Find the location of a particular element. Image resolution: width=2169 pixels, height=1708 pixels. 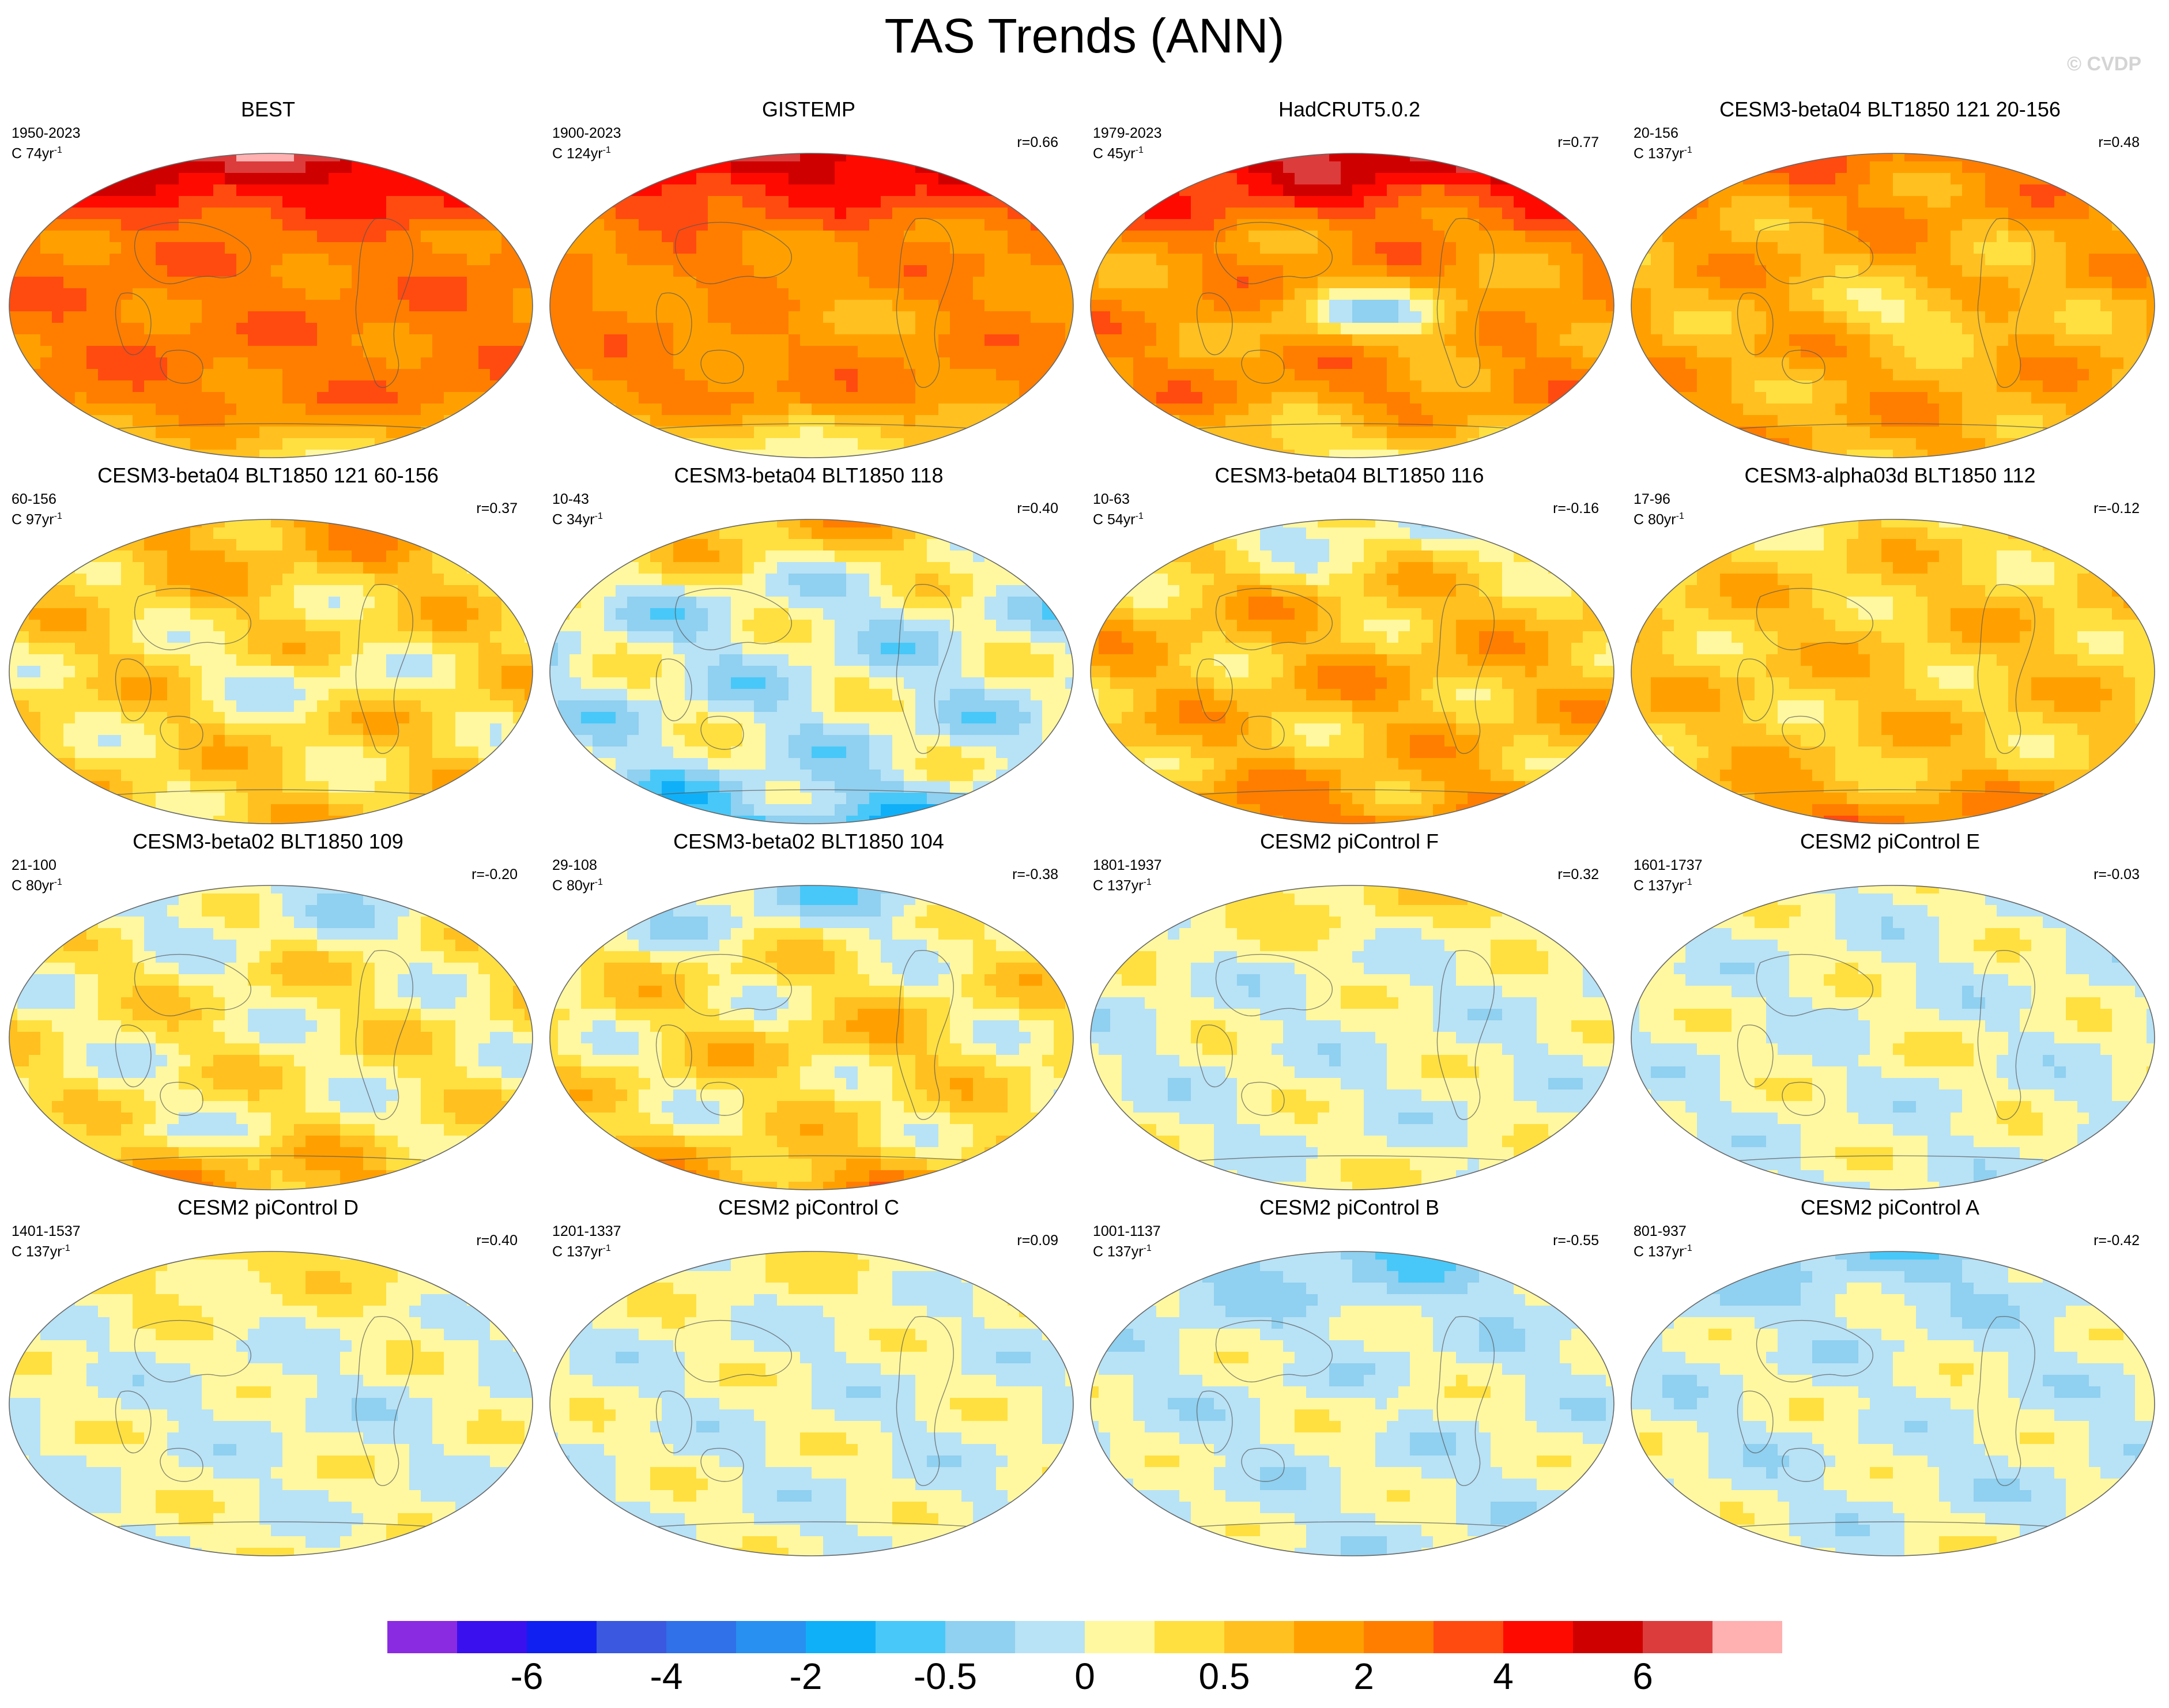

panel-title: CESM3-beta04 BLT1850 118 is located at coordinates (809, 475).